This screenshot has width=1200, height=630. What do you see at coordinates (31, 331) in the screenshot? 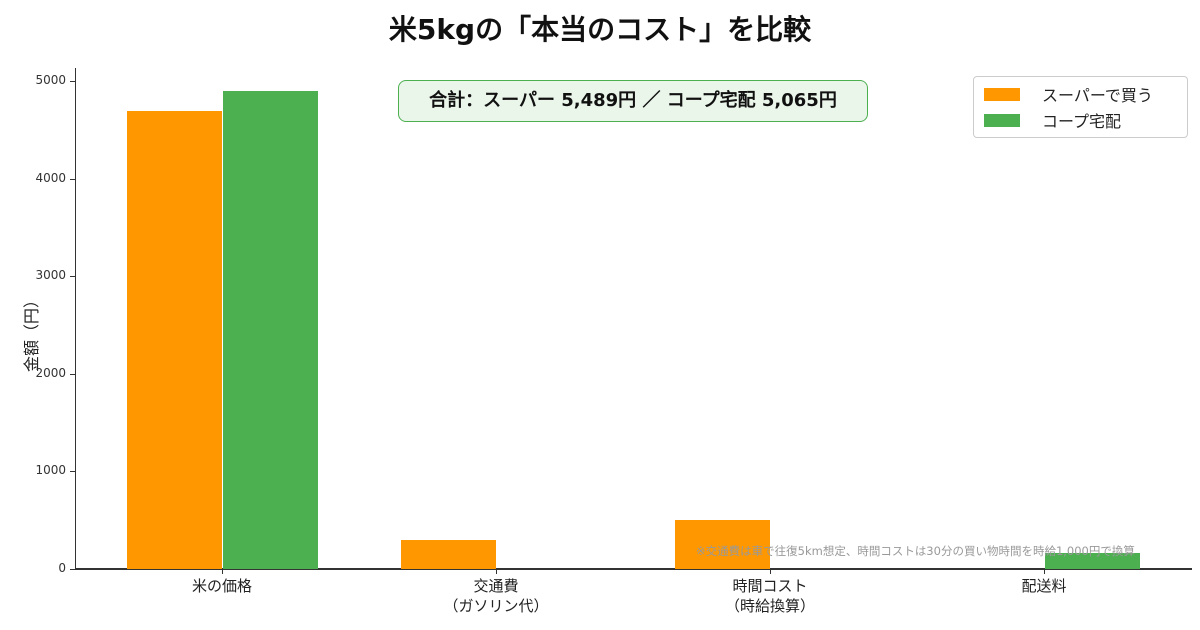
I see `y-axis-title: 金額（円）` at bounding box center [31, 331].